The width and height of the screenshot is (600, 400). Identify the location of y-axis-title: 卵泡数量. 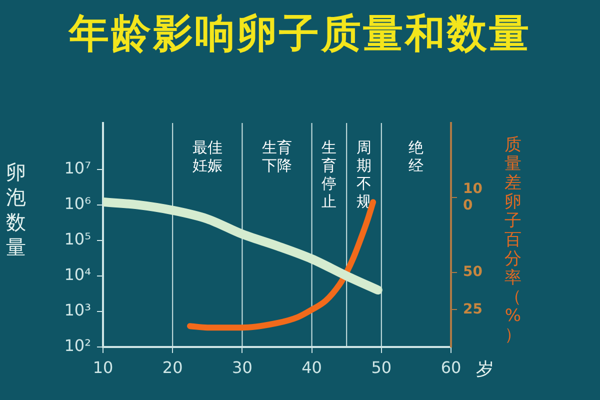
(16, 210).